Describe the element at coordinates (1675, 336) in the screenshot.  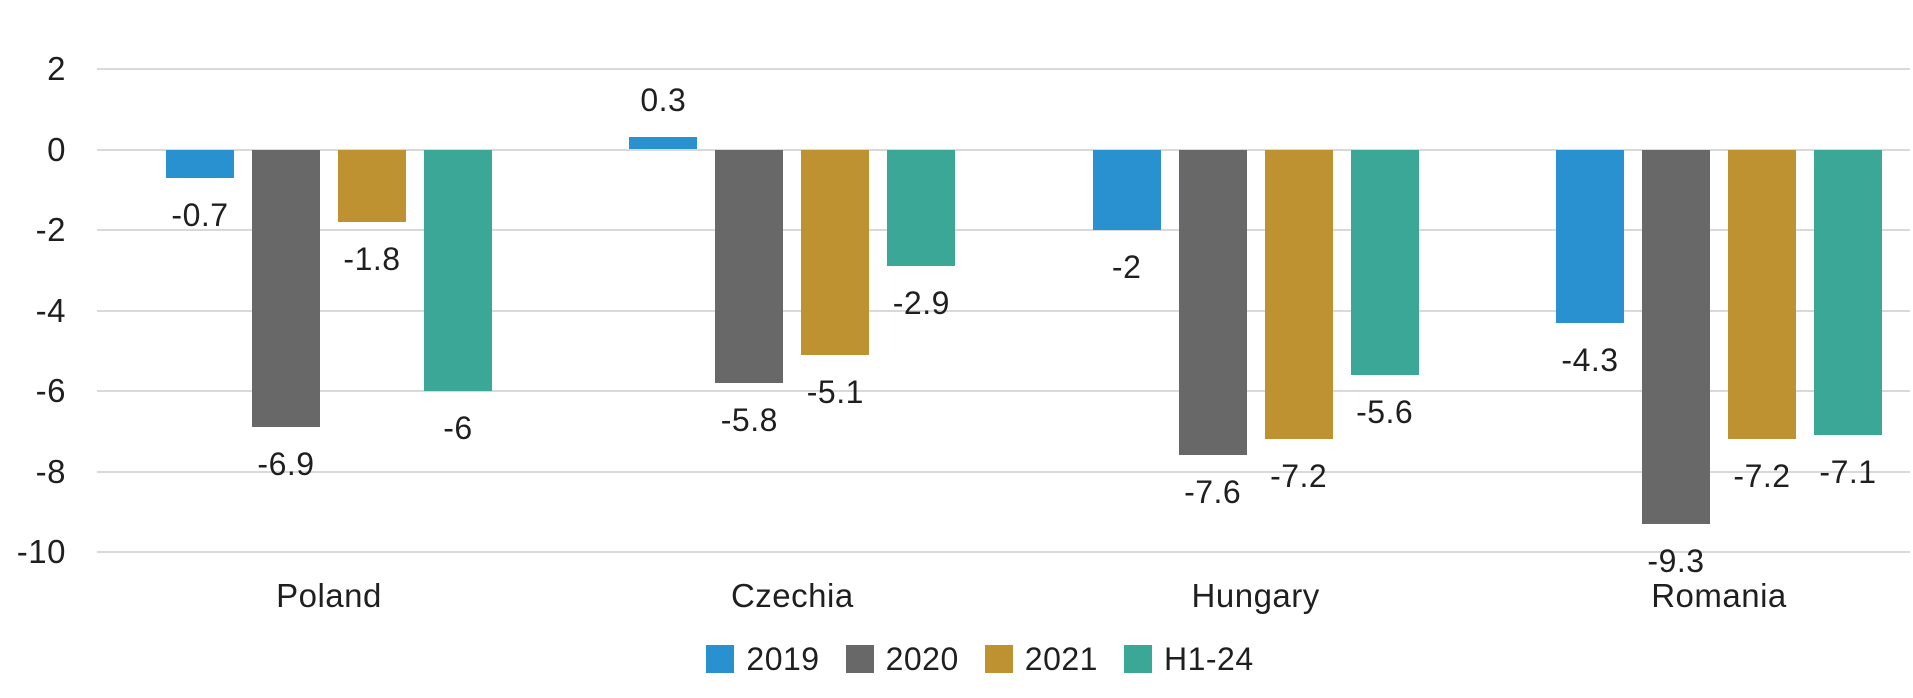
I see `bar-2020-romania` at that location.